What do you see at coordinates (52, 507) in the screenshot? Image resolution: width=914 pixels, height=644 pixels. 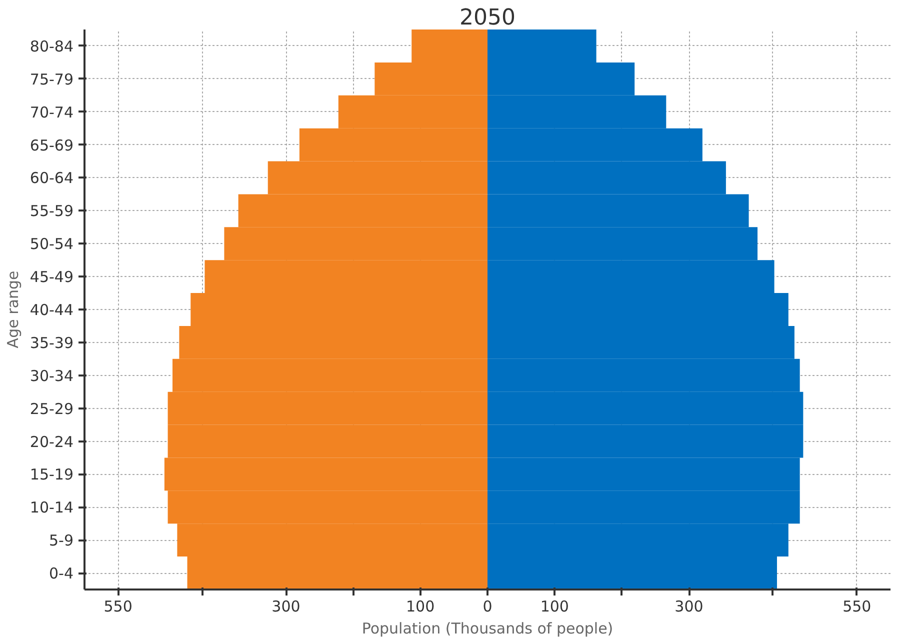 I see `y-tick-label: 10-14` at bounding box center [52, 507].